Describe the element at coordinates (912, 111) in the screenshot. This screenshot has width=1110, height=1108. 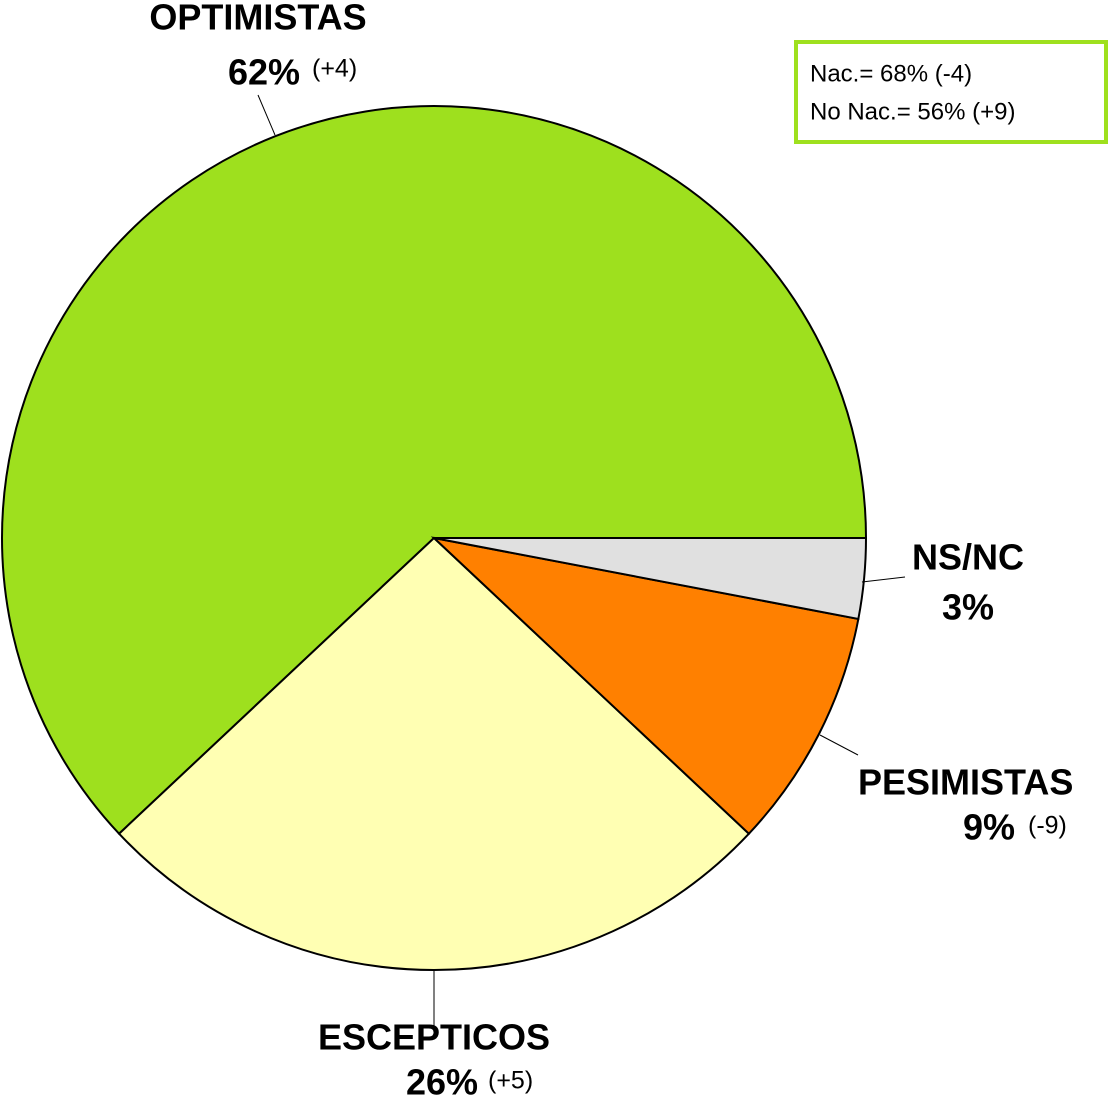
I see `annotation: No Nac.= 56% (+9)` at that location.